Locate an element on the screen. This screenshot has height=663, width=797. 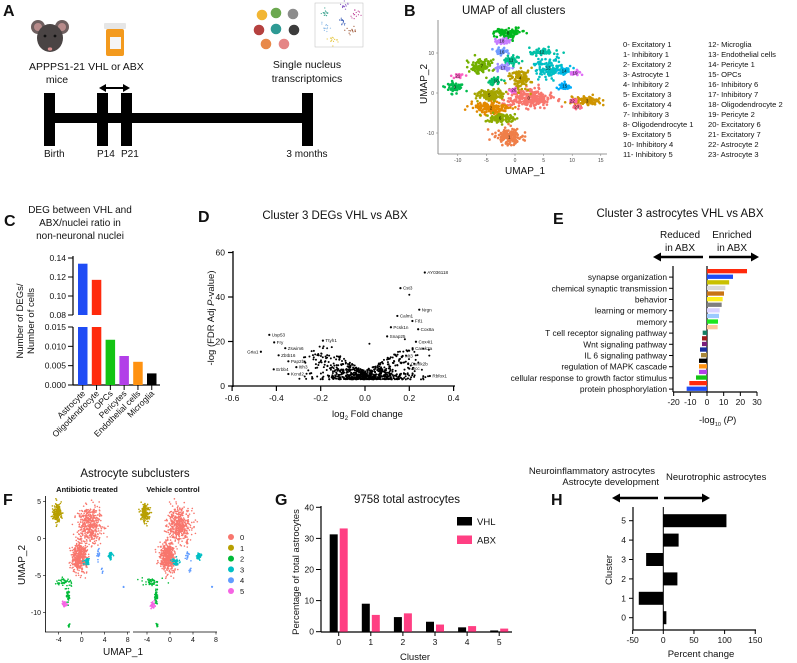
mouse-icon is located at coordinates (50, 36).